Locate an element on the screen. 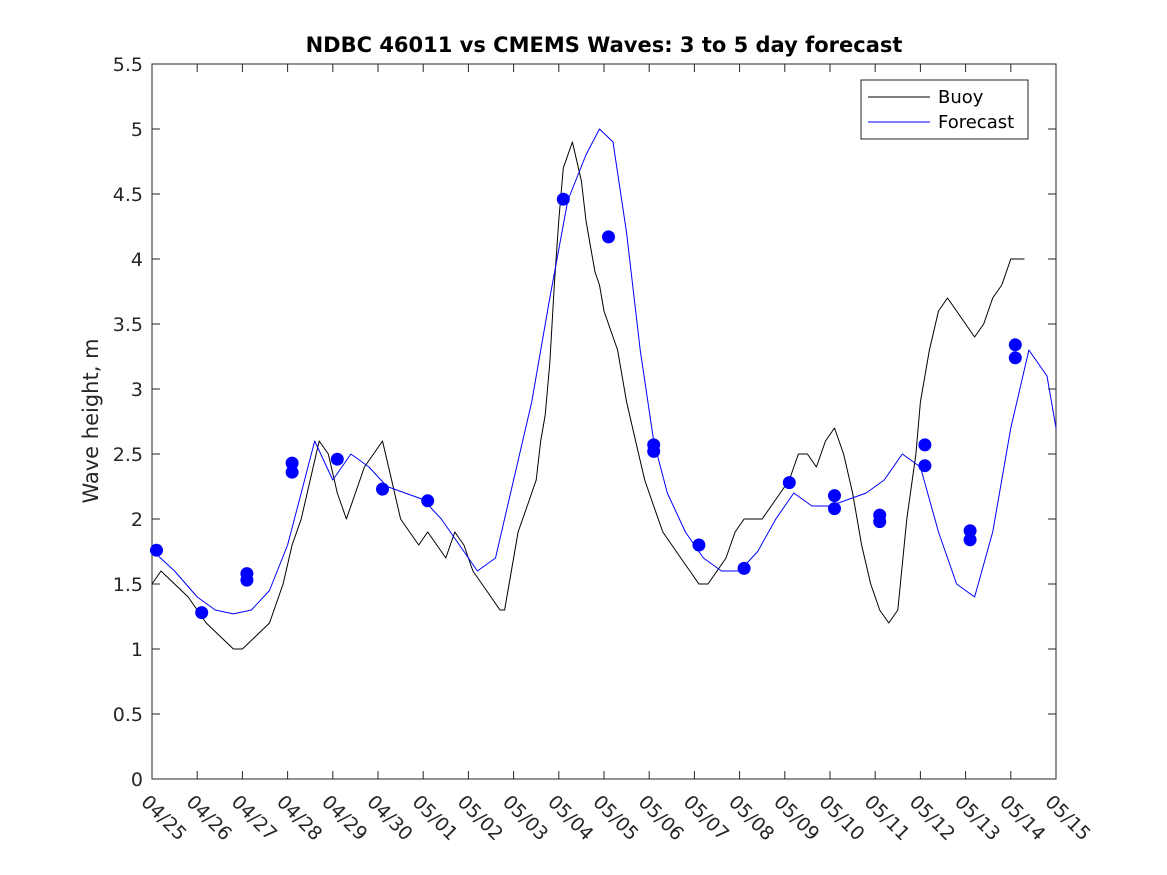  y-tick-label: 5.5 is located at coordinates (128, 65).